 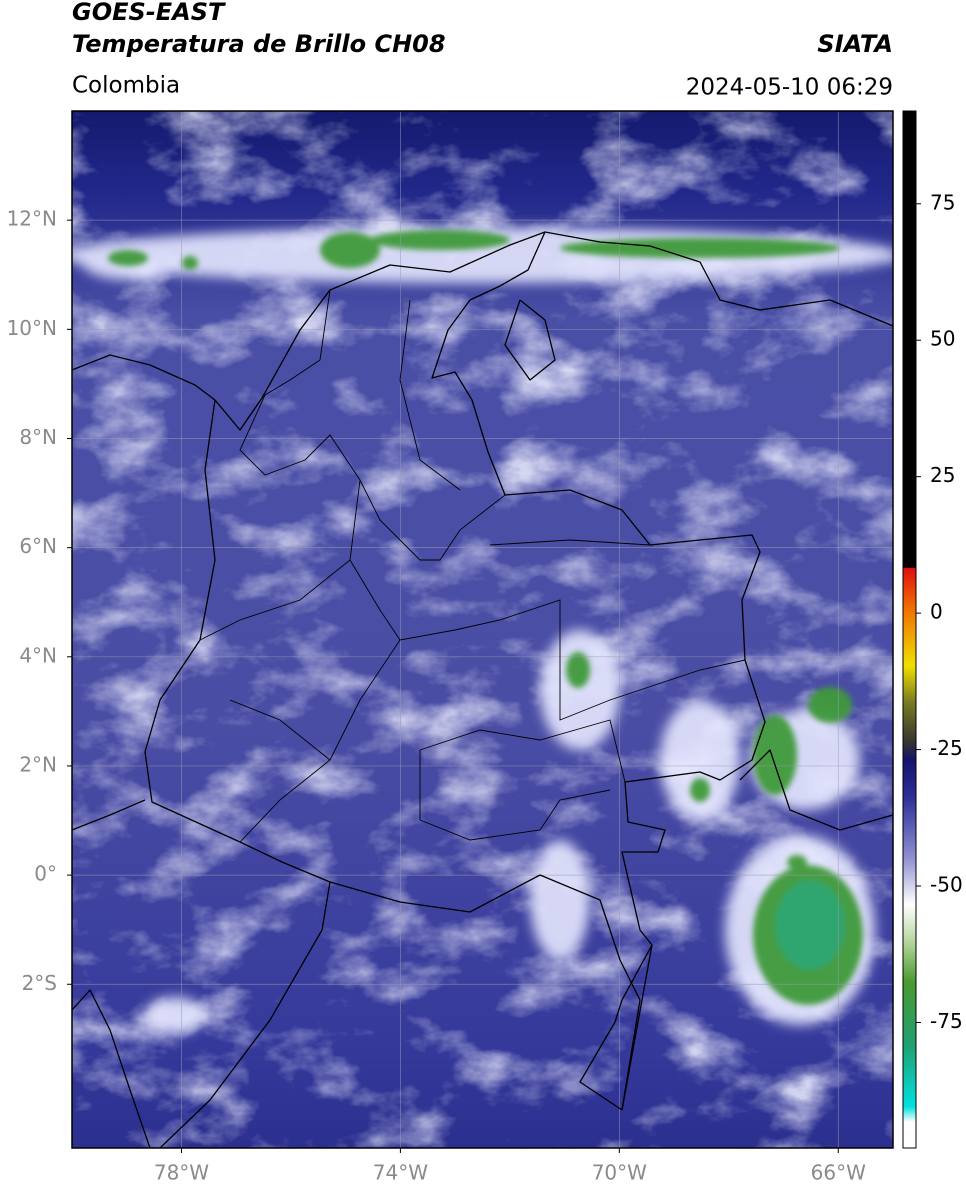 What do you see at coordinates (789, 88) in the screenshot?
I see `timestamp: 2024-05-10 06:29` at bounding box center [789, 88].